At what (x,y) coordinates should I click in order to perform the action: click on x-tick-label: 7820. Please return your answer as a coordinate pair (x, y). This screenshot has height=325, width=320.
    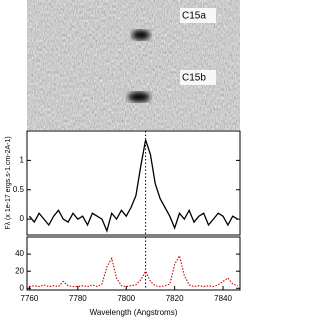
    Looking at the image, I should click on (175, 298).